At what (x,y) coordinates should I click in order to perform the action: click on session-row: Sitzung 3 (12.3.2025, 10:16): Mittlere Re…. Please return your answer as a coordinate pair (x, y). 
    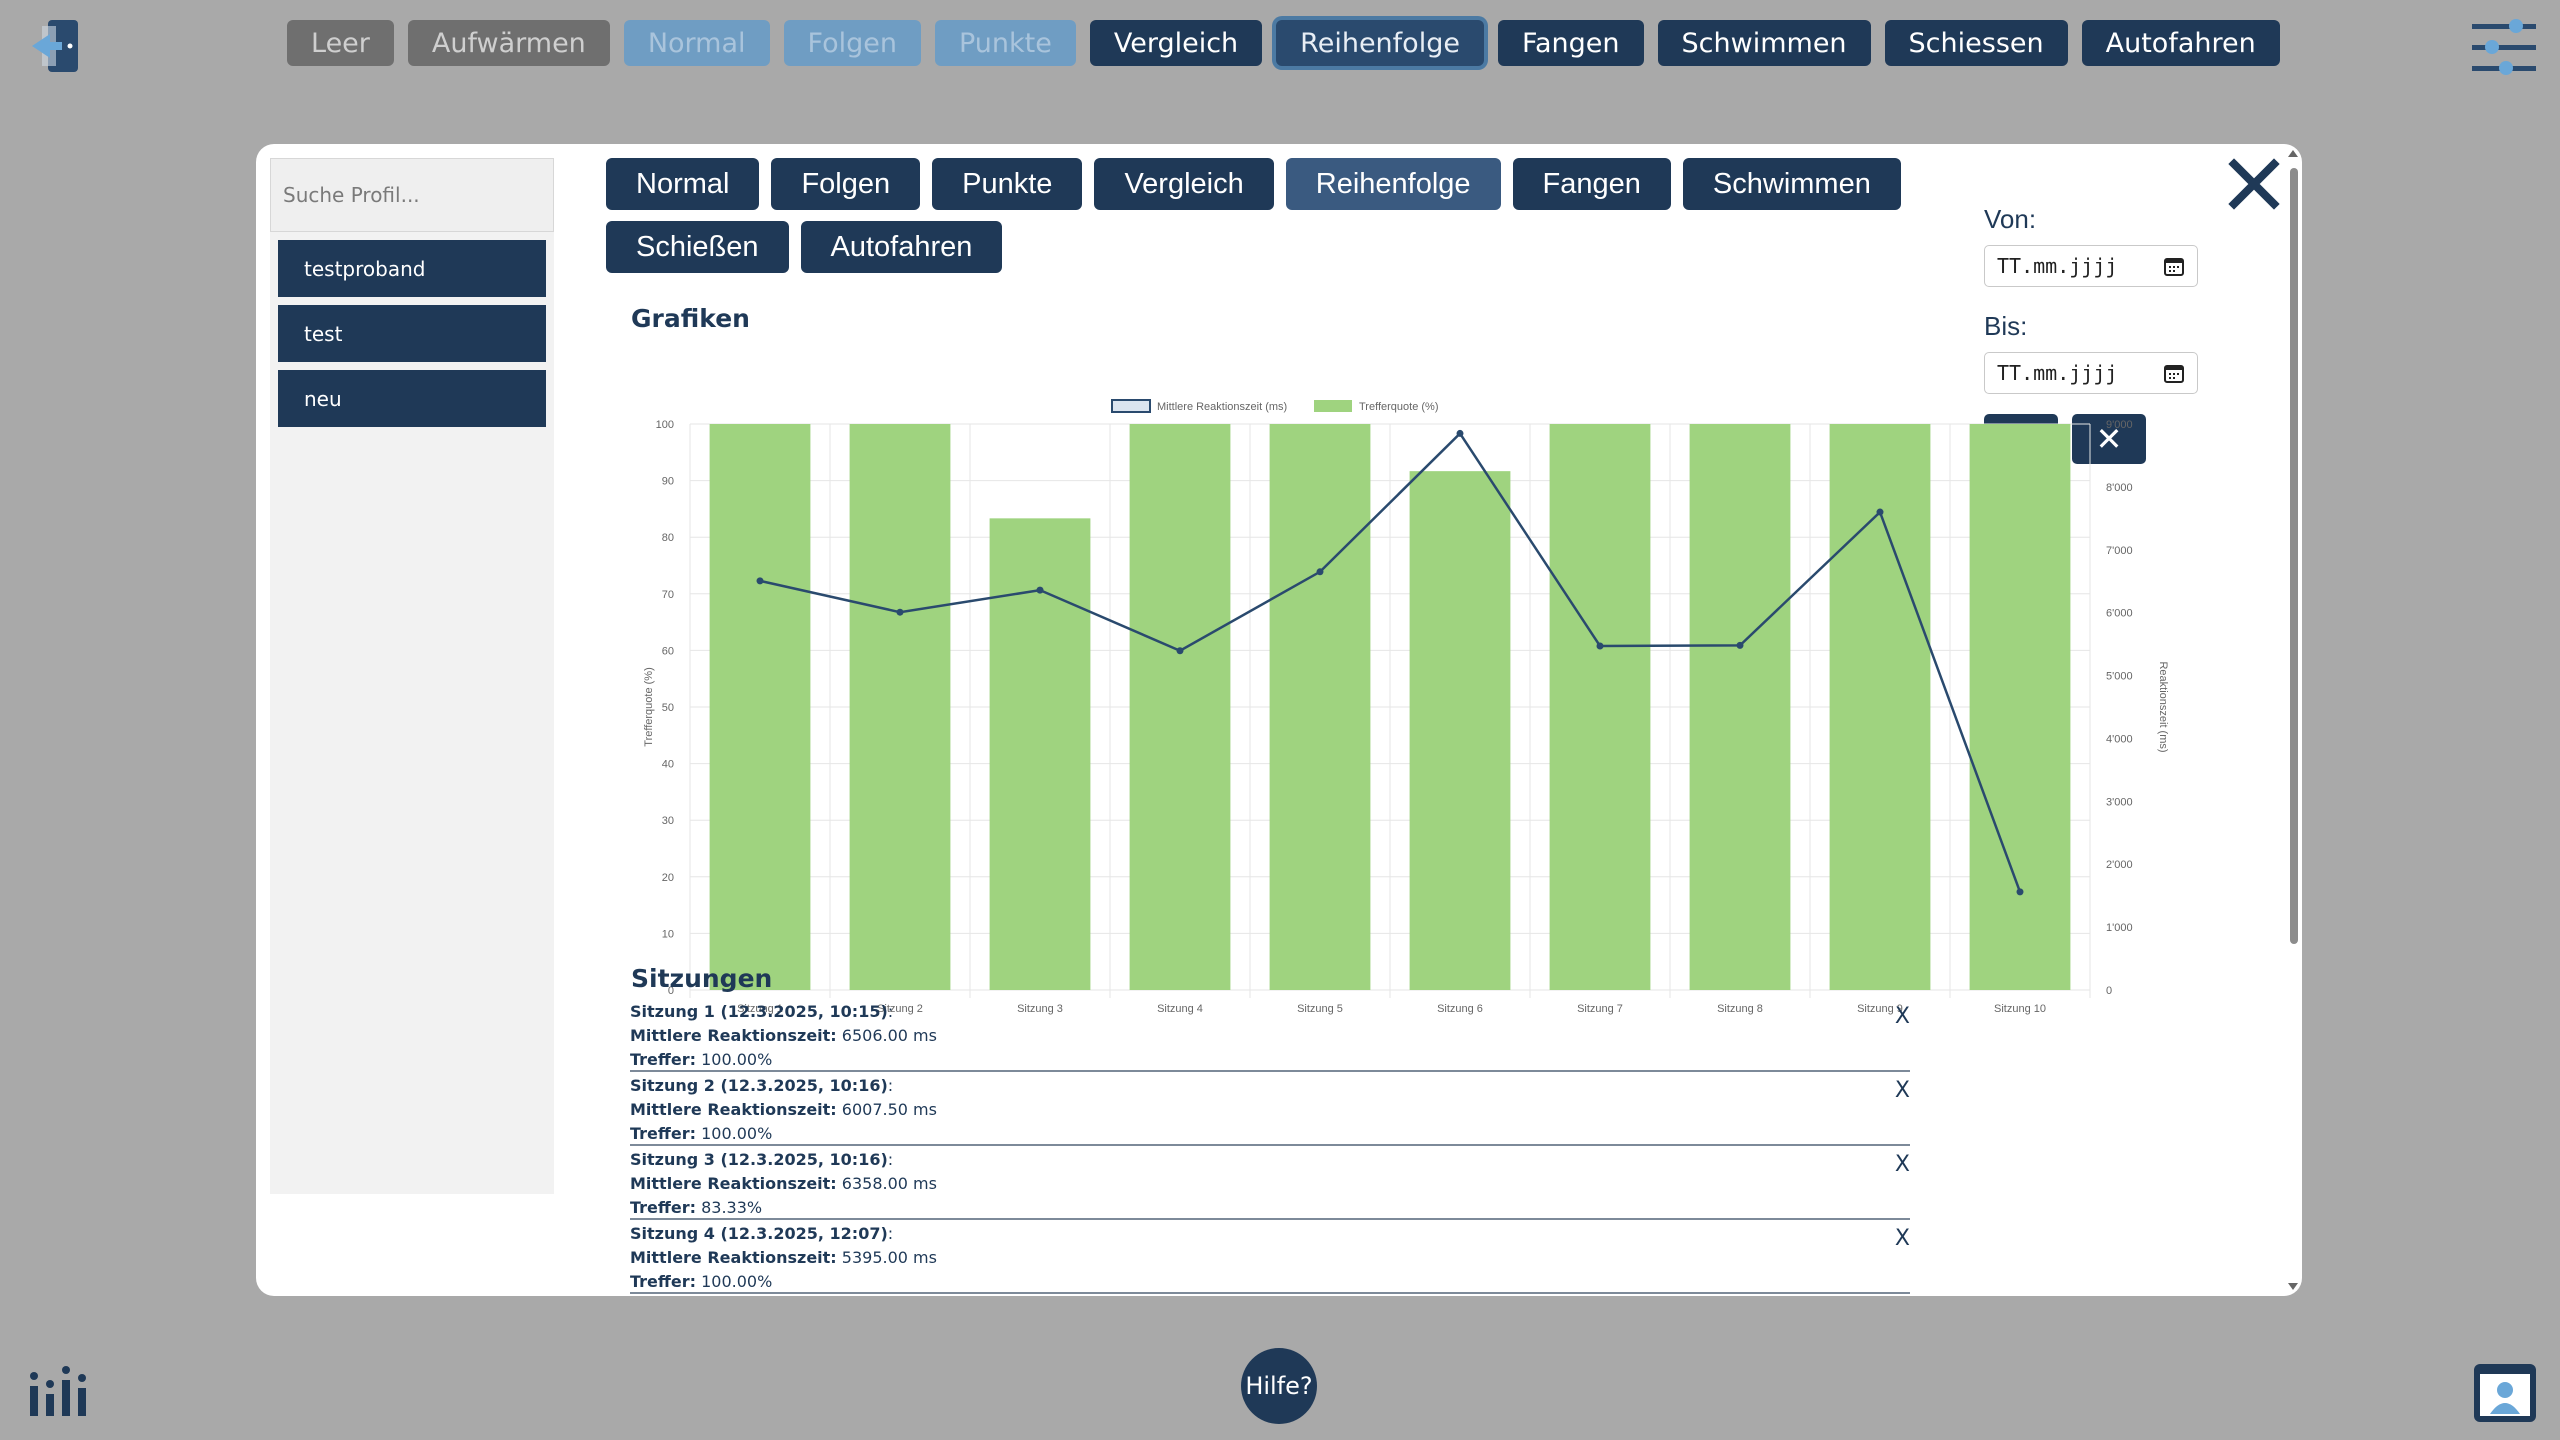
    Looking at the image, I should click on (1270, 1183).